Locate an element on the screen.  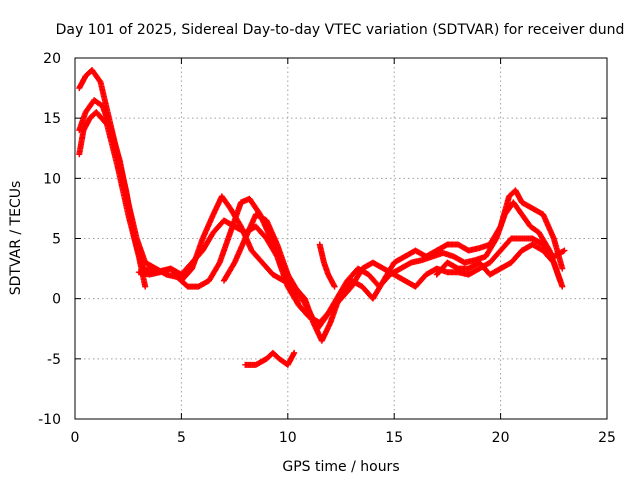
y-tick-label: 15 is located at coordinates (52, 119).